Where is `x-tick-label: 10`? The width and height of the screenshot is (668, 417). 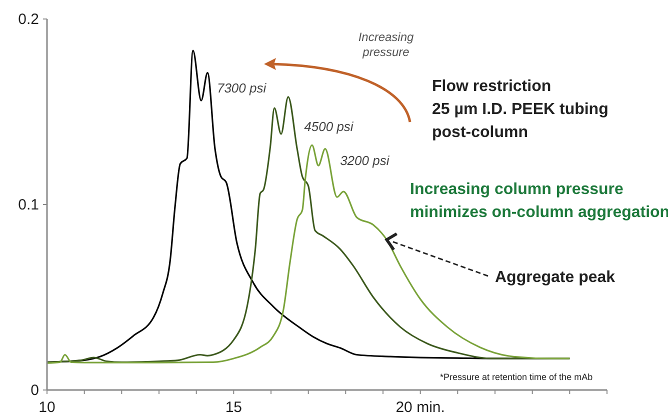
x-tick-label: 10 is located at coordinates (47, 407).